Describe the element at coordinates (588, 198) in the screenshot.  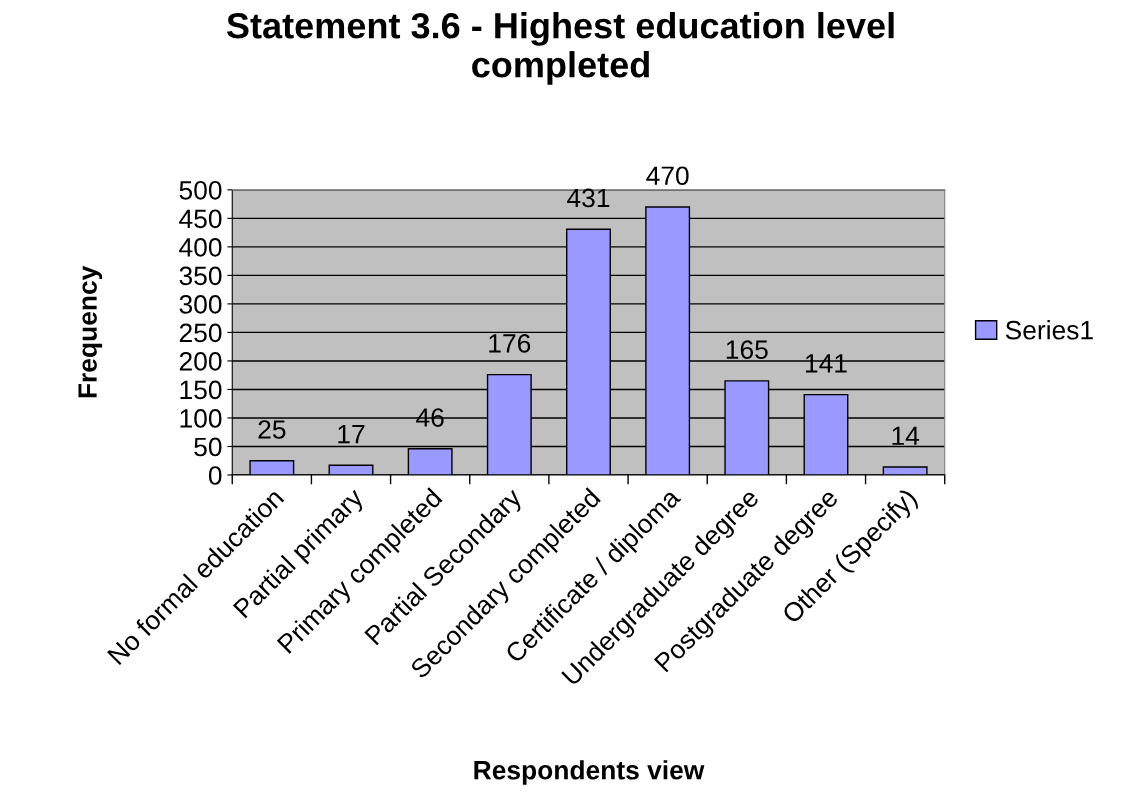
I see `data-label: 431` at that location.